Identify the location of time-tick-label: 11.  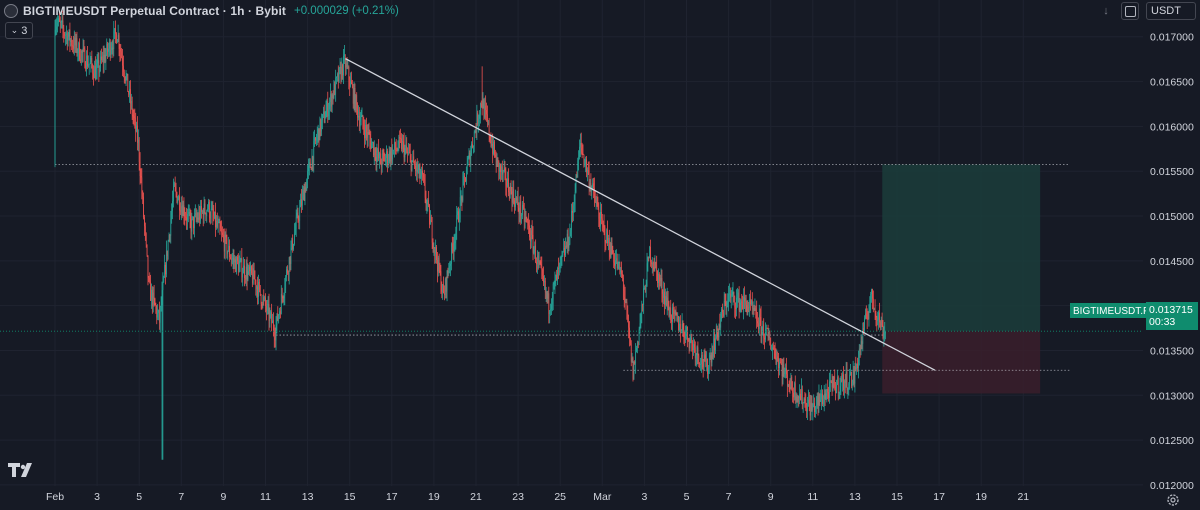
(265, 497).